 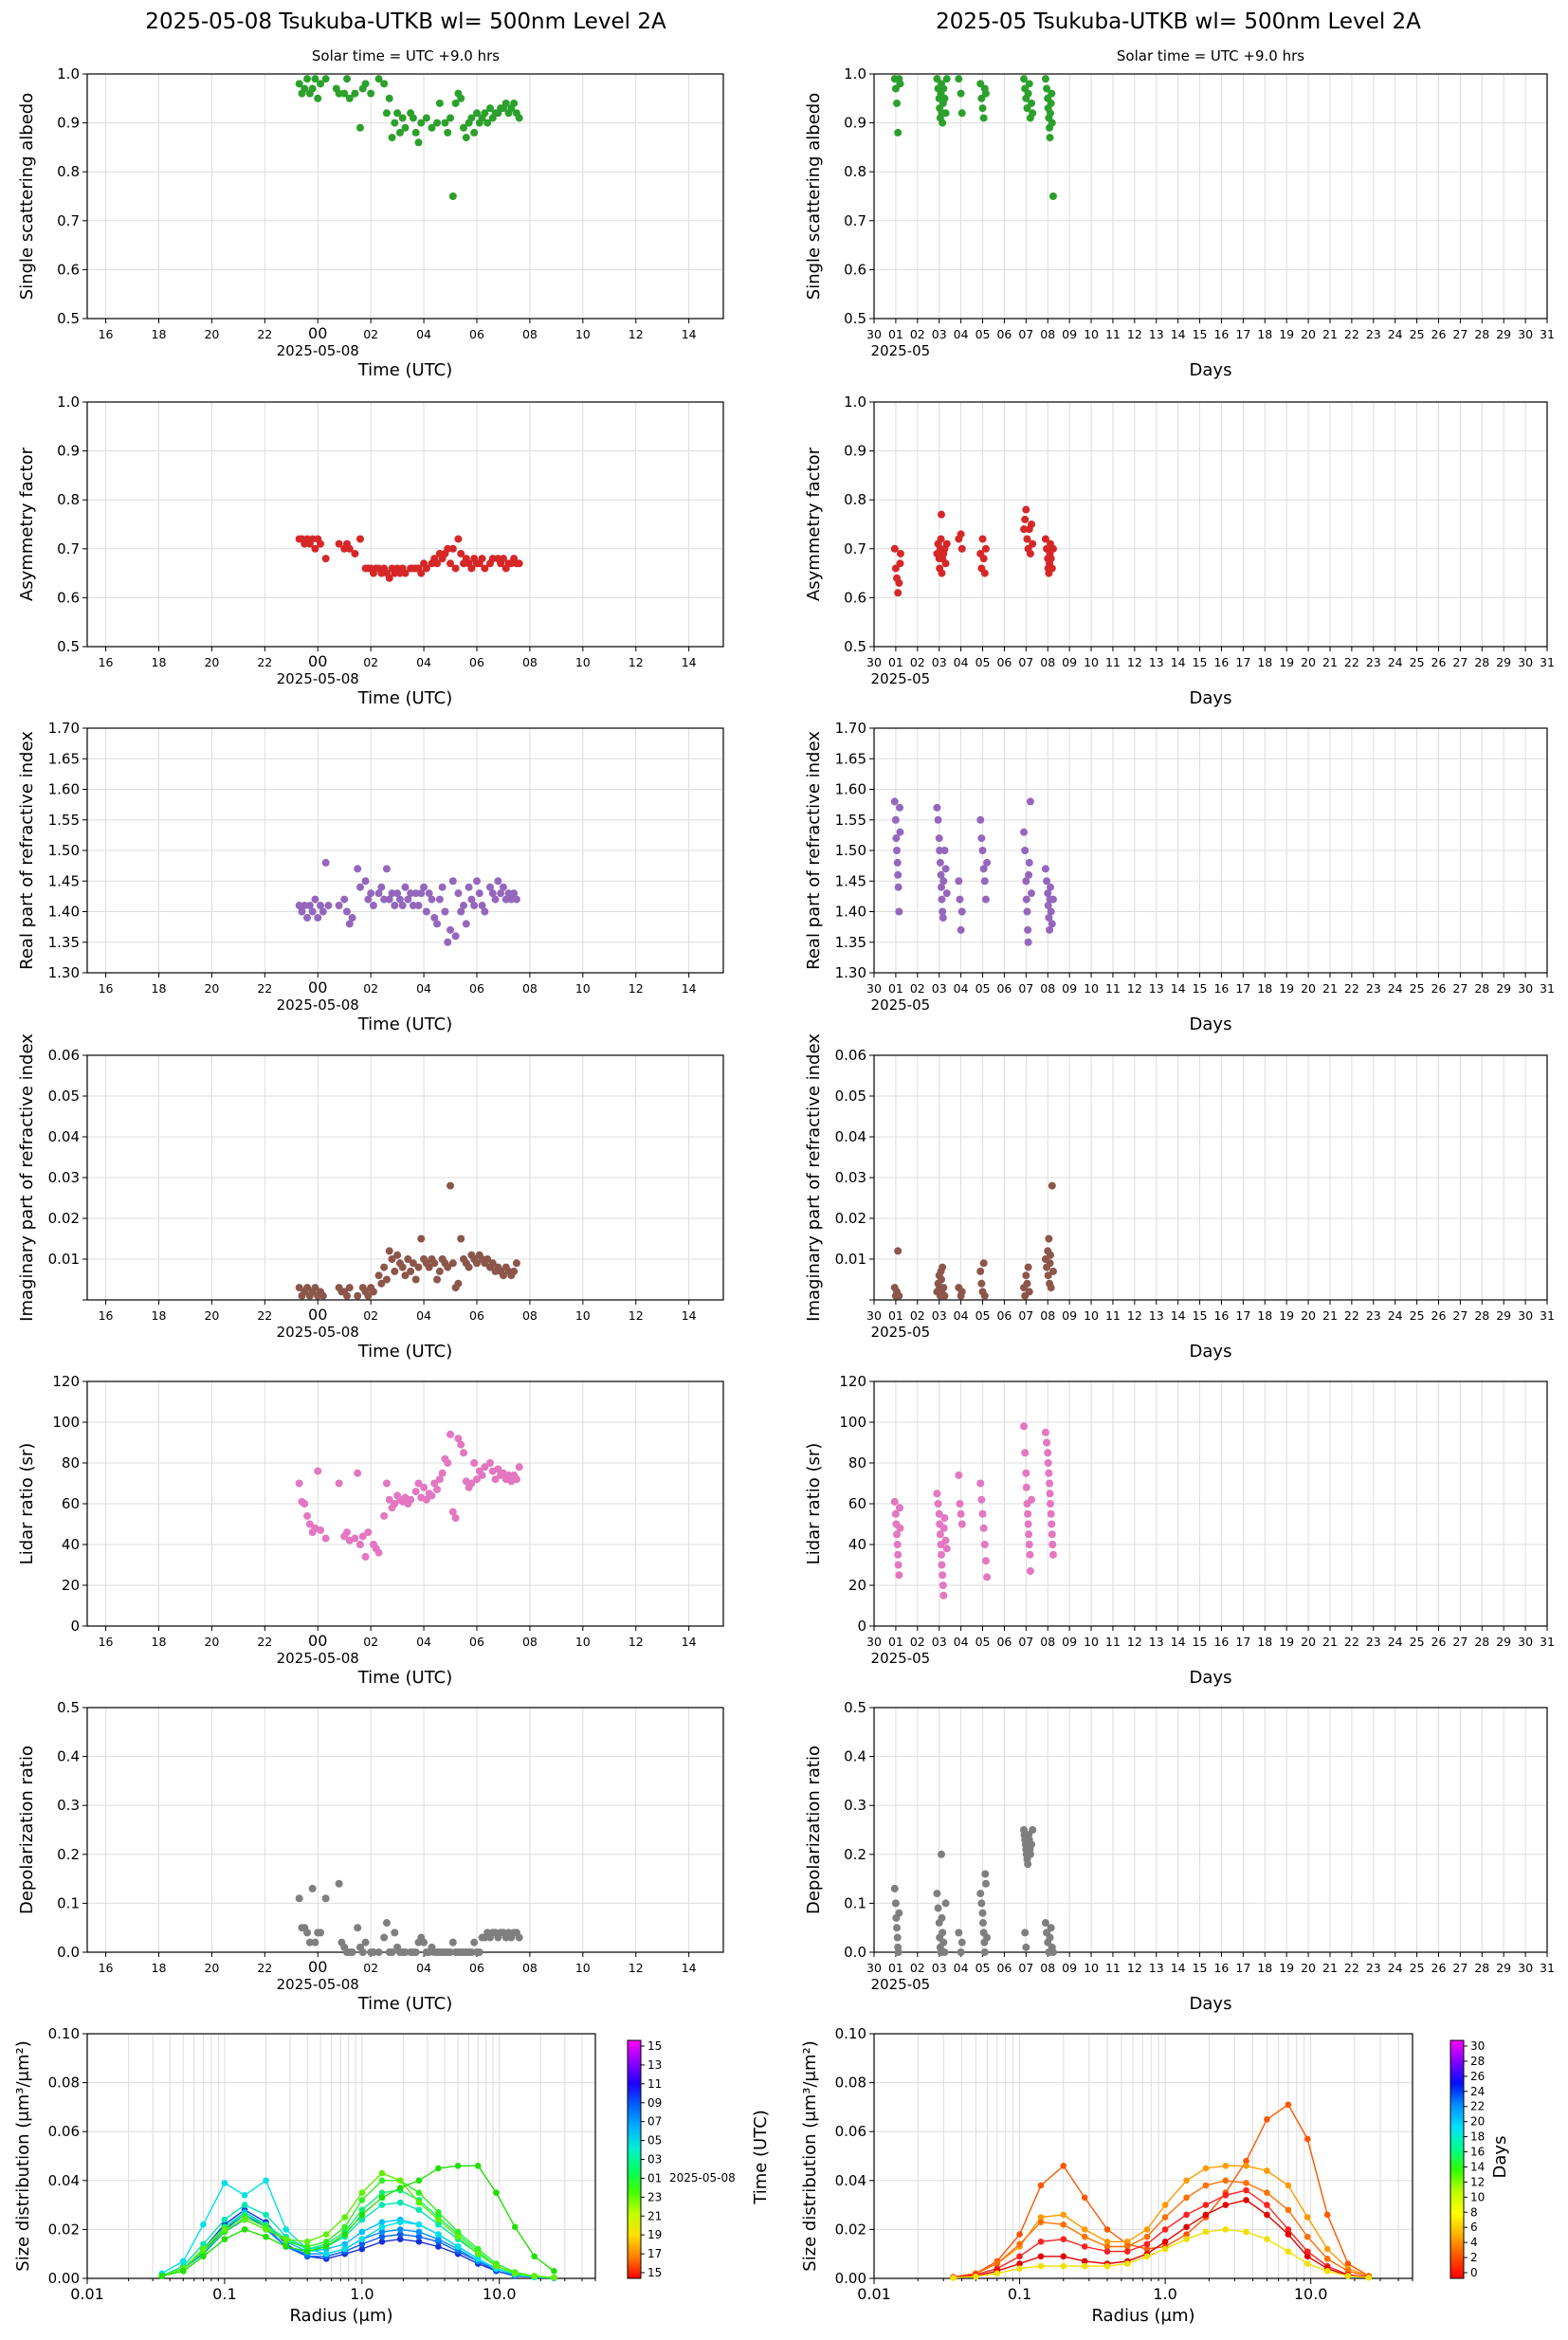 What do you see at coordinates (850, 2083) in the screenshot?
I see `y-tick-label: 0.08` at bounding box center [850, 2083].